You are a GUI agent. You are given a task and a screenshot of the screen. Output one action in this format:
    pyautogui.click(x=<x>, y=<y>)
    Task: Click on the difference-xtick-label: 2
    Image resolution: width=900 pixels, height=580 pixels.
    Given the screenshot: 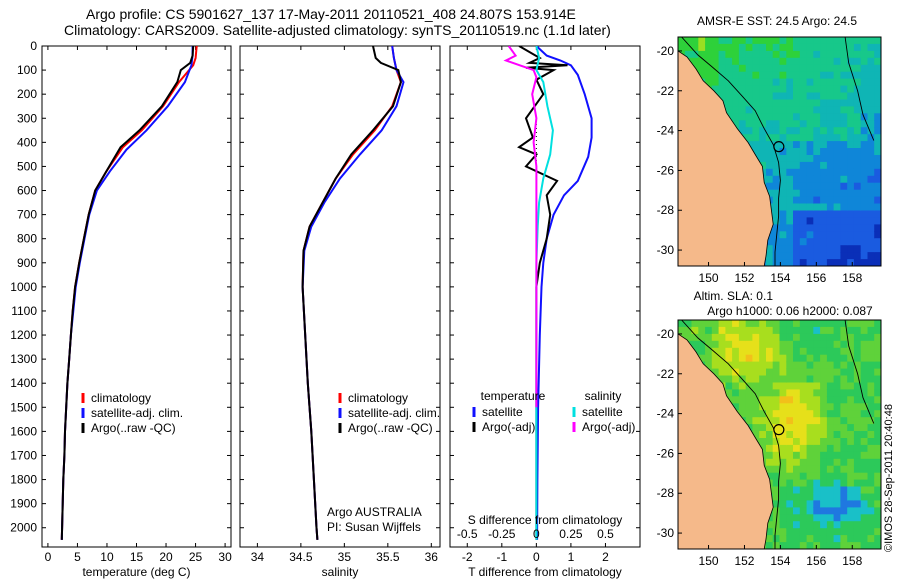 What is the action you would take?
    pyautogui.click(x=605, y=557)
    